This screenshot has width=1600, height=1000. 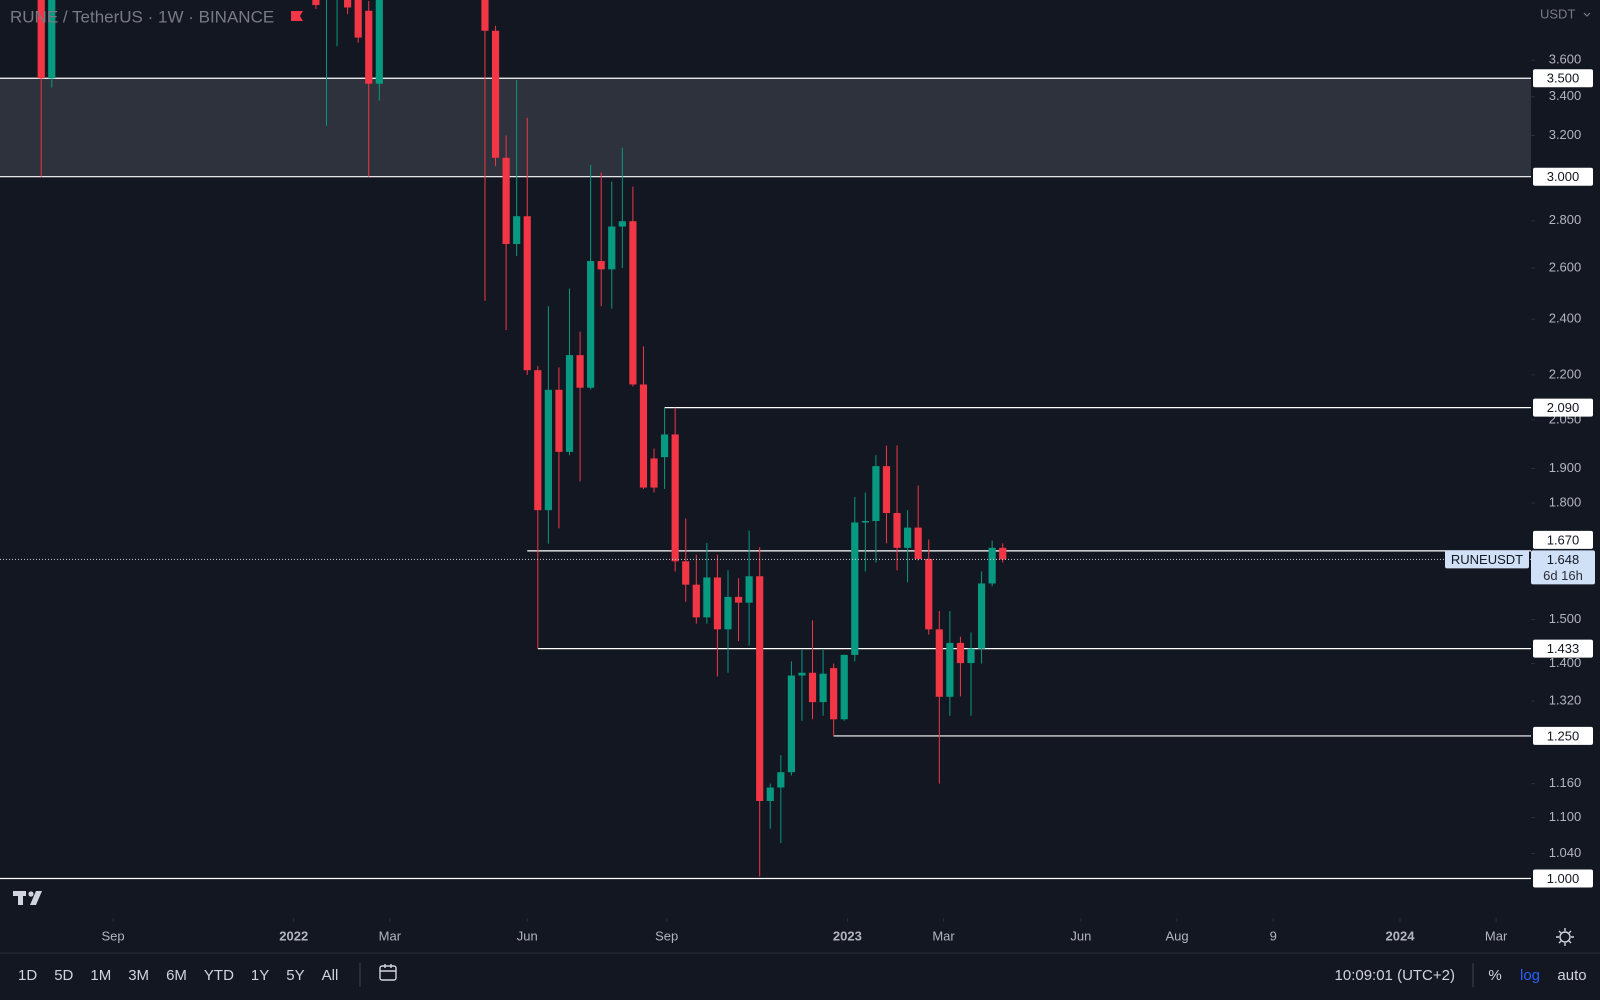 What do you see at coordinates (1565, 267) in the screenshot?
I see `y-tick-label: 2.600` at bounding box center [1565, 267].